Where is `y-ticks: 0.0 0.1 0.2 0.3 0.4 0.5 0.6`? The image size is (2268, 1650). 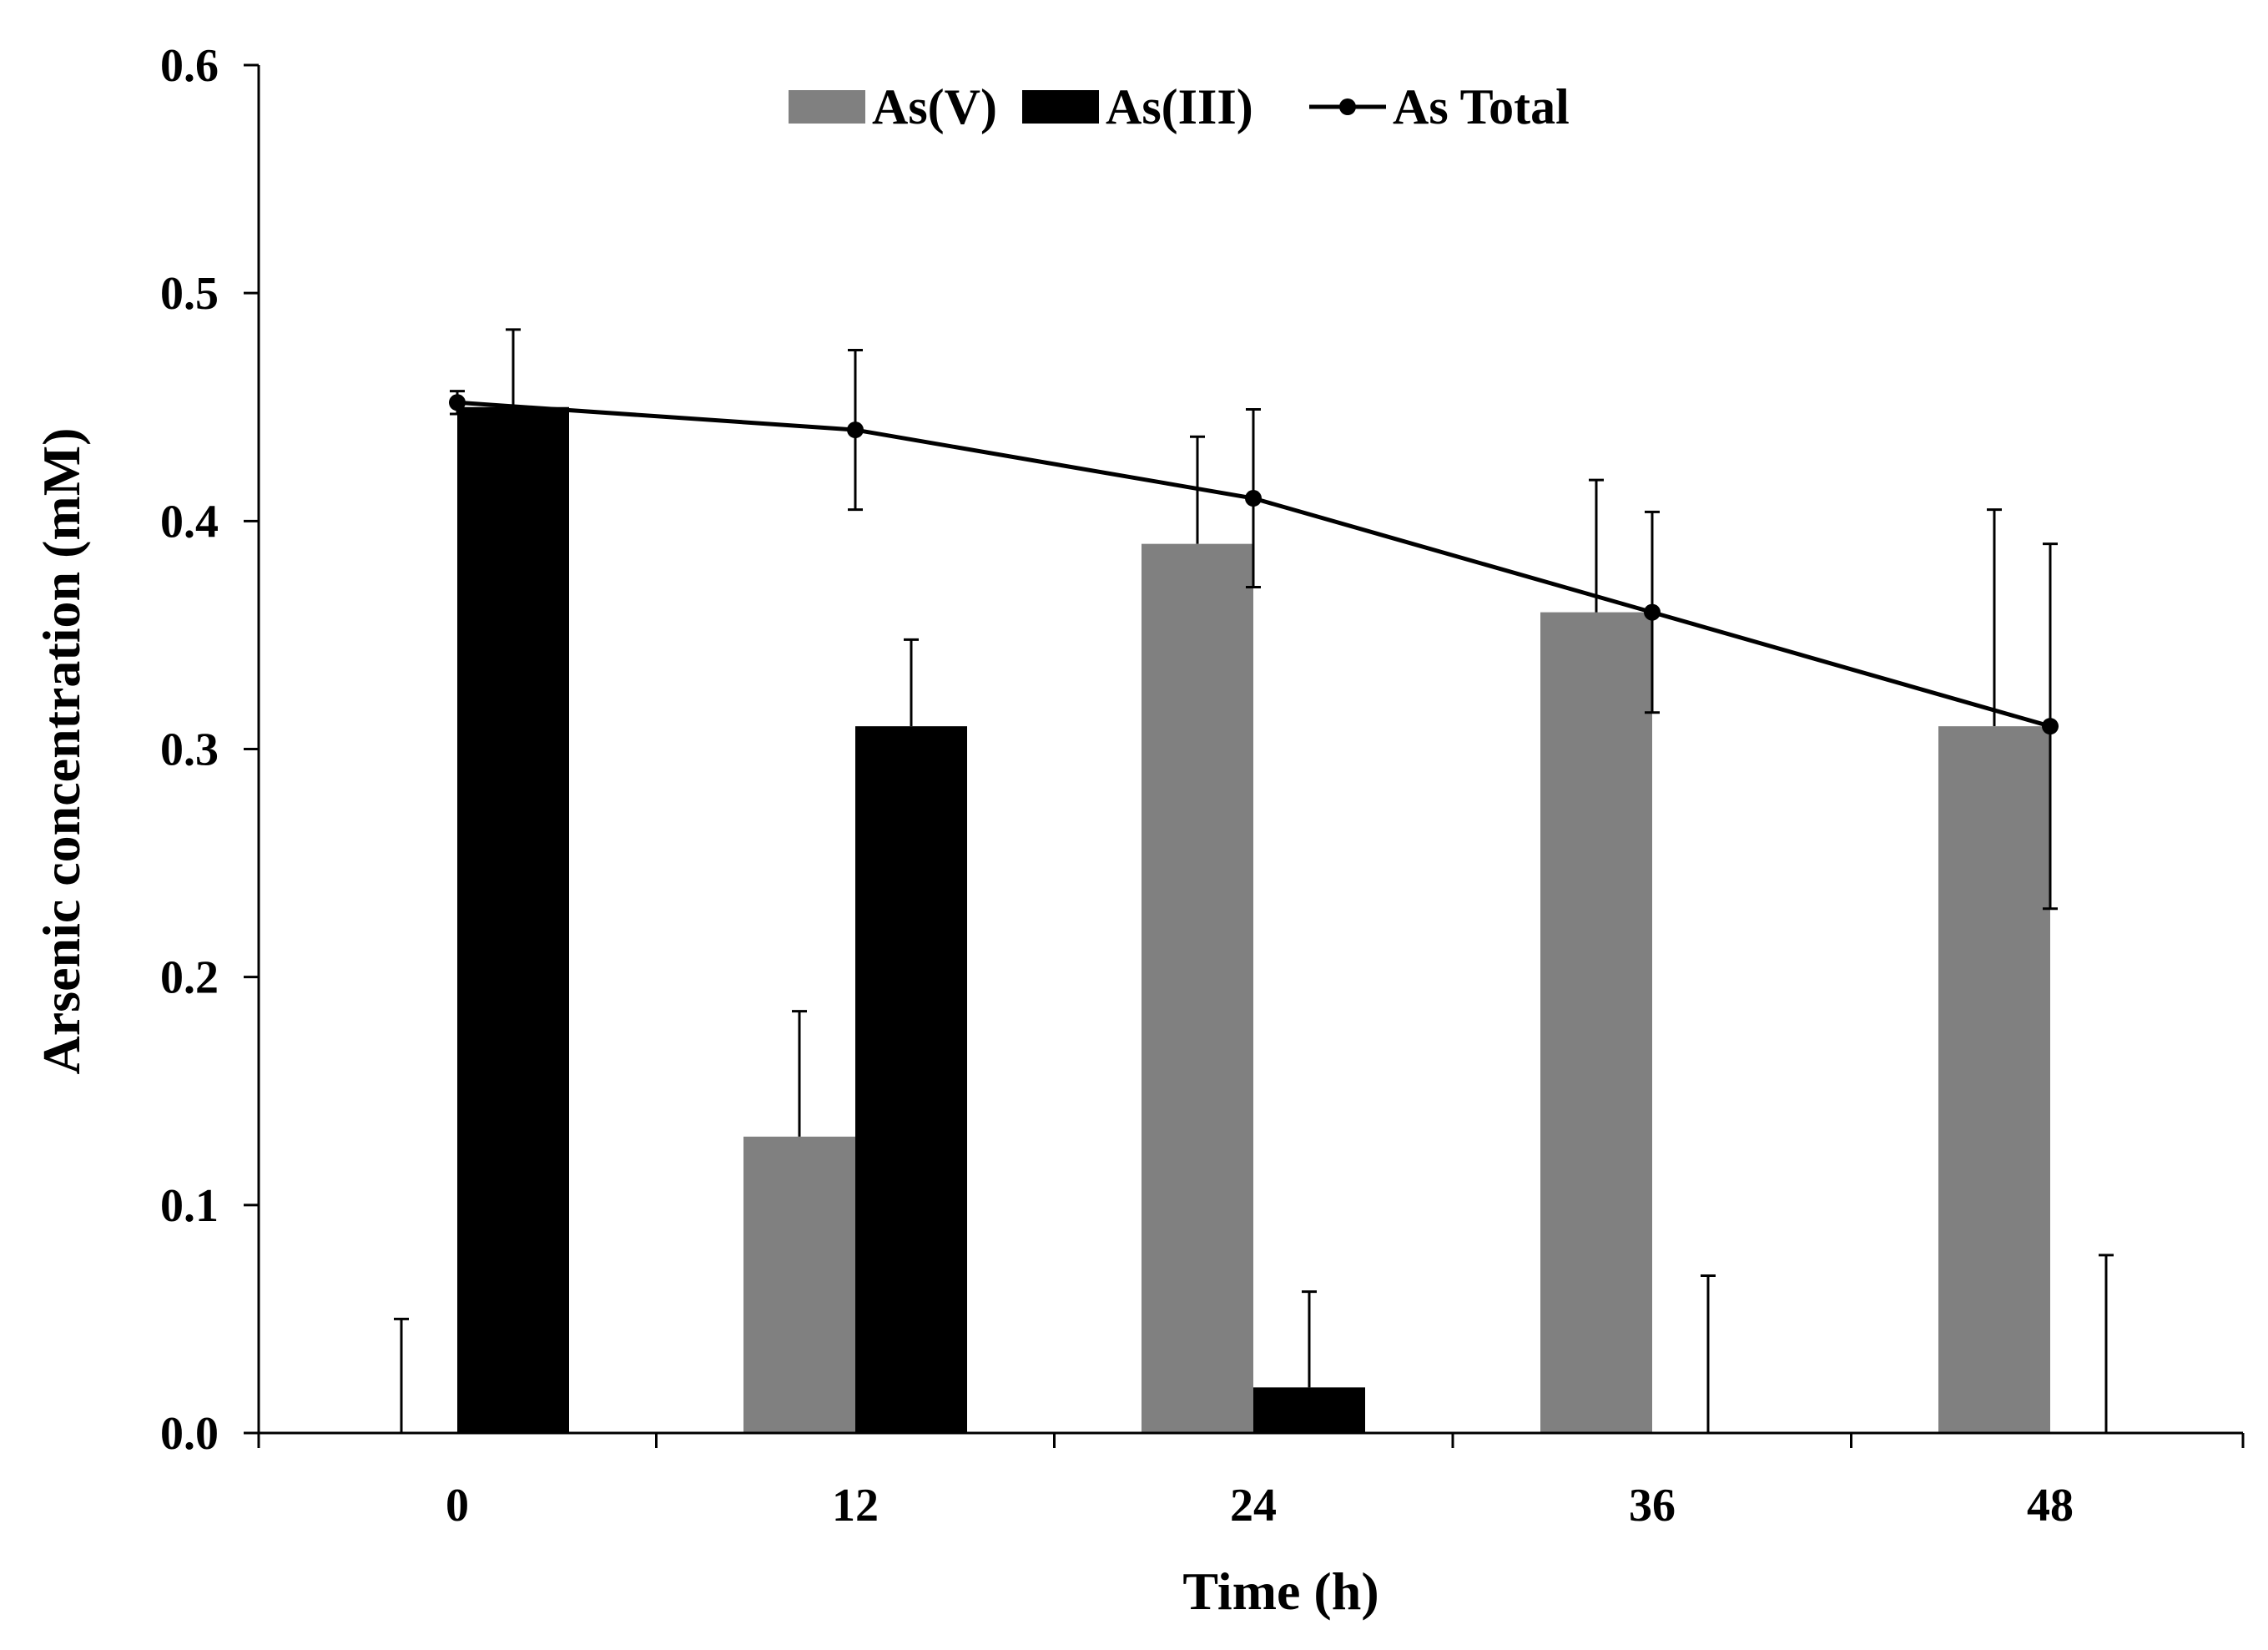
y-ticks: 0.0 0.1 0.2 0.3 0.4 0.5 0.6 is located at coordinates (209, 750).